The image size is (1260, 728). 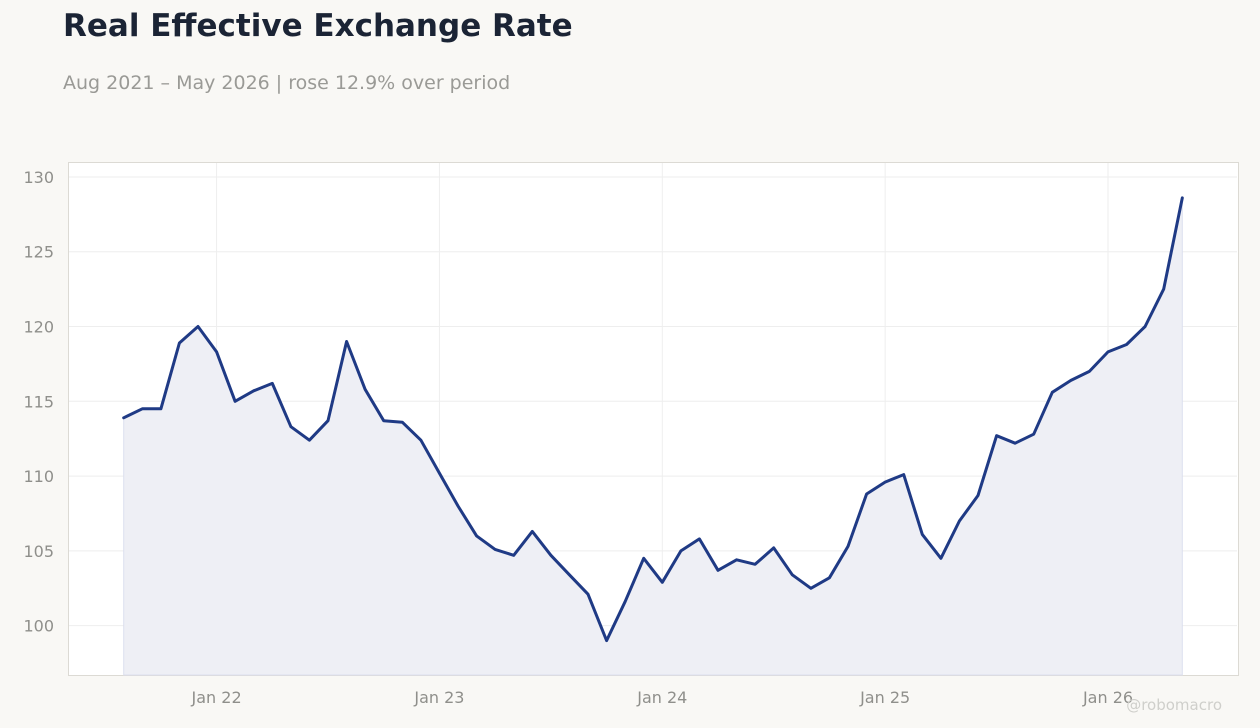 I want to click on y-tick-label: 125, so click(x=38, y=252).